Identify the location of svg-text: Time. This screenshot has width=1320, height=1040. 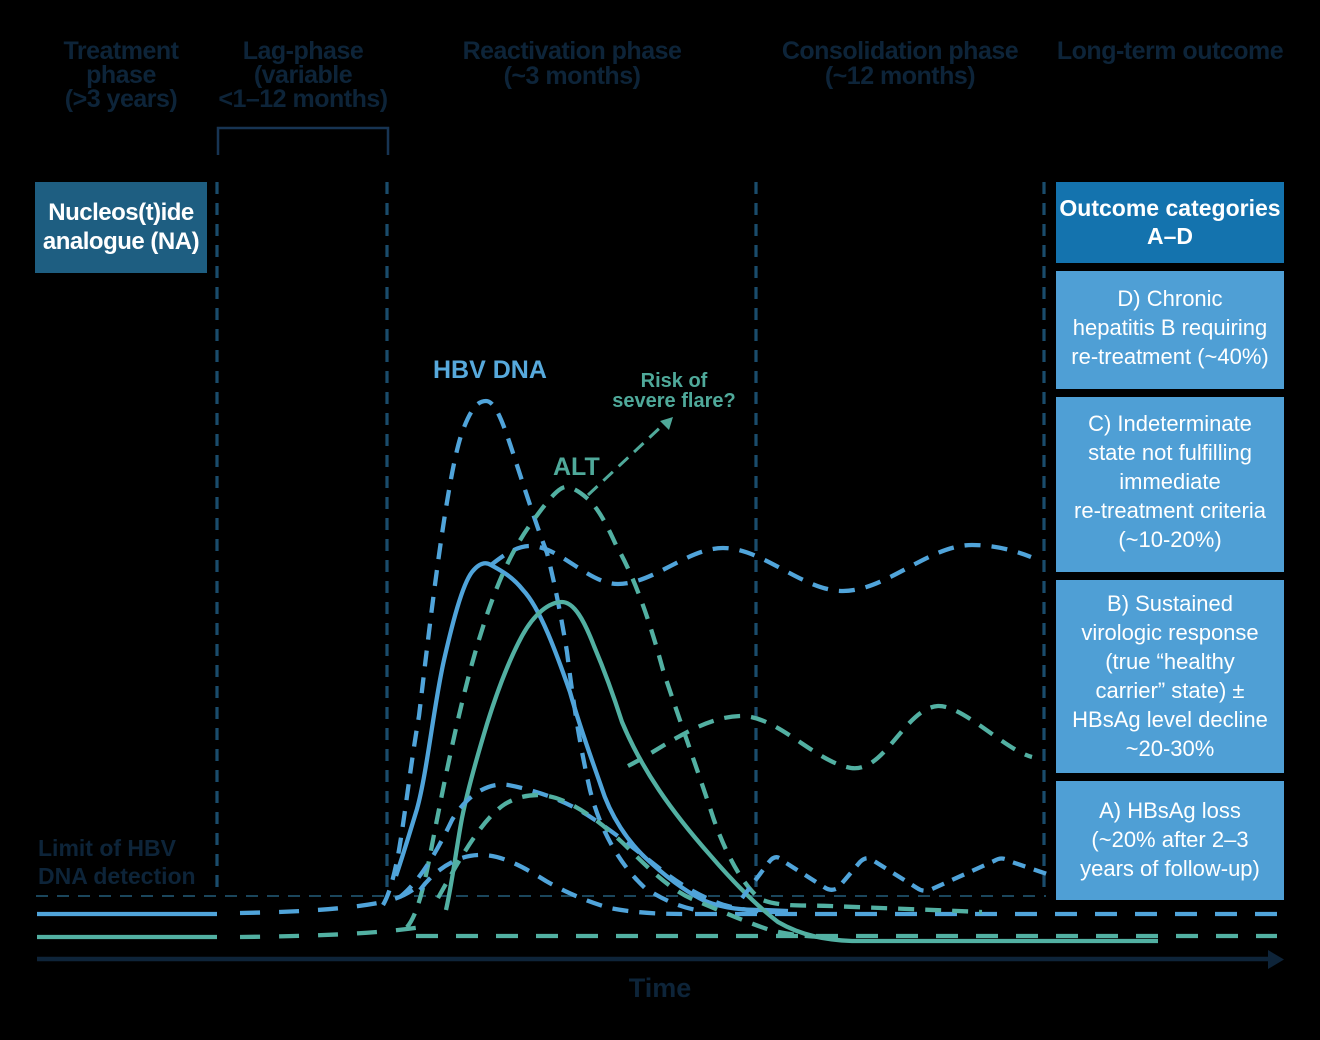
(660, 988).